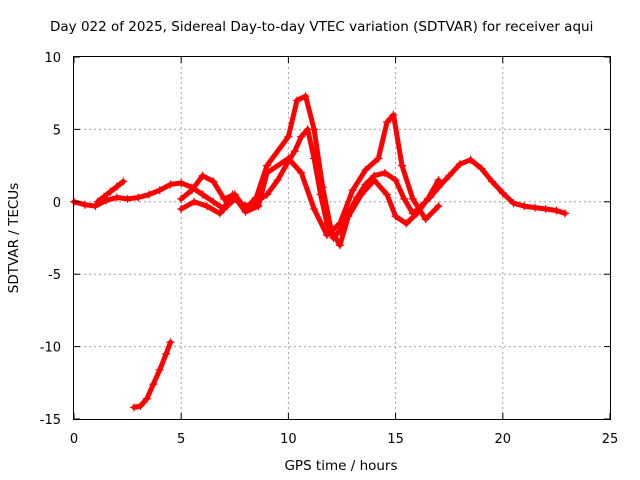 This screenshot has height=480, width=640. What do you see at coordinates (50, 420) in the screenshot?
I see `y-tick-label: -15` at bounding box center [50, 420].